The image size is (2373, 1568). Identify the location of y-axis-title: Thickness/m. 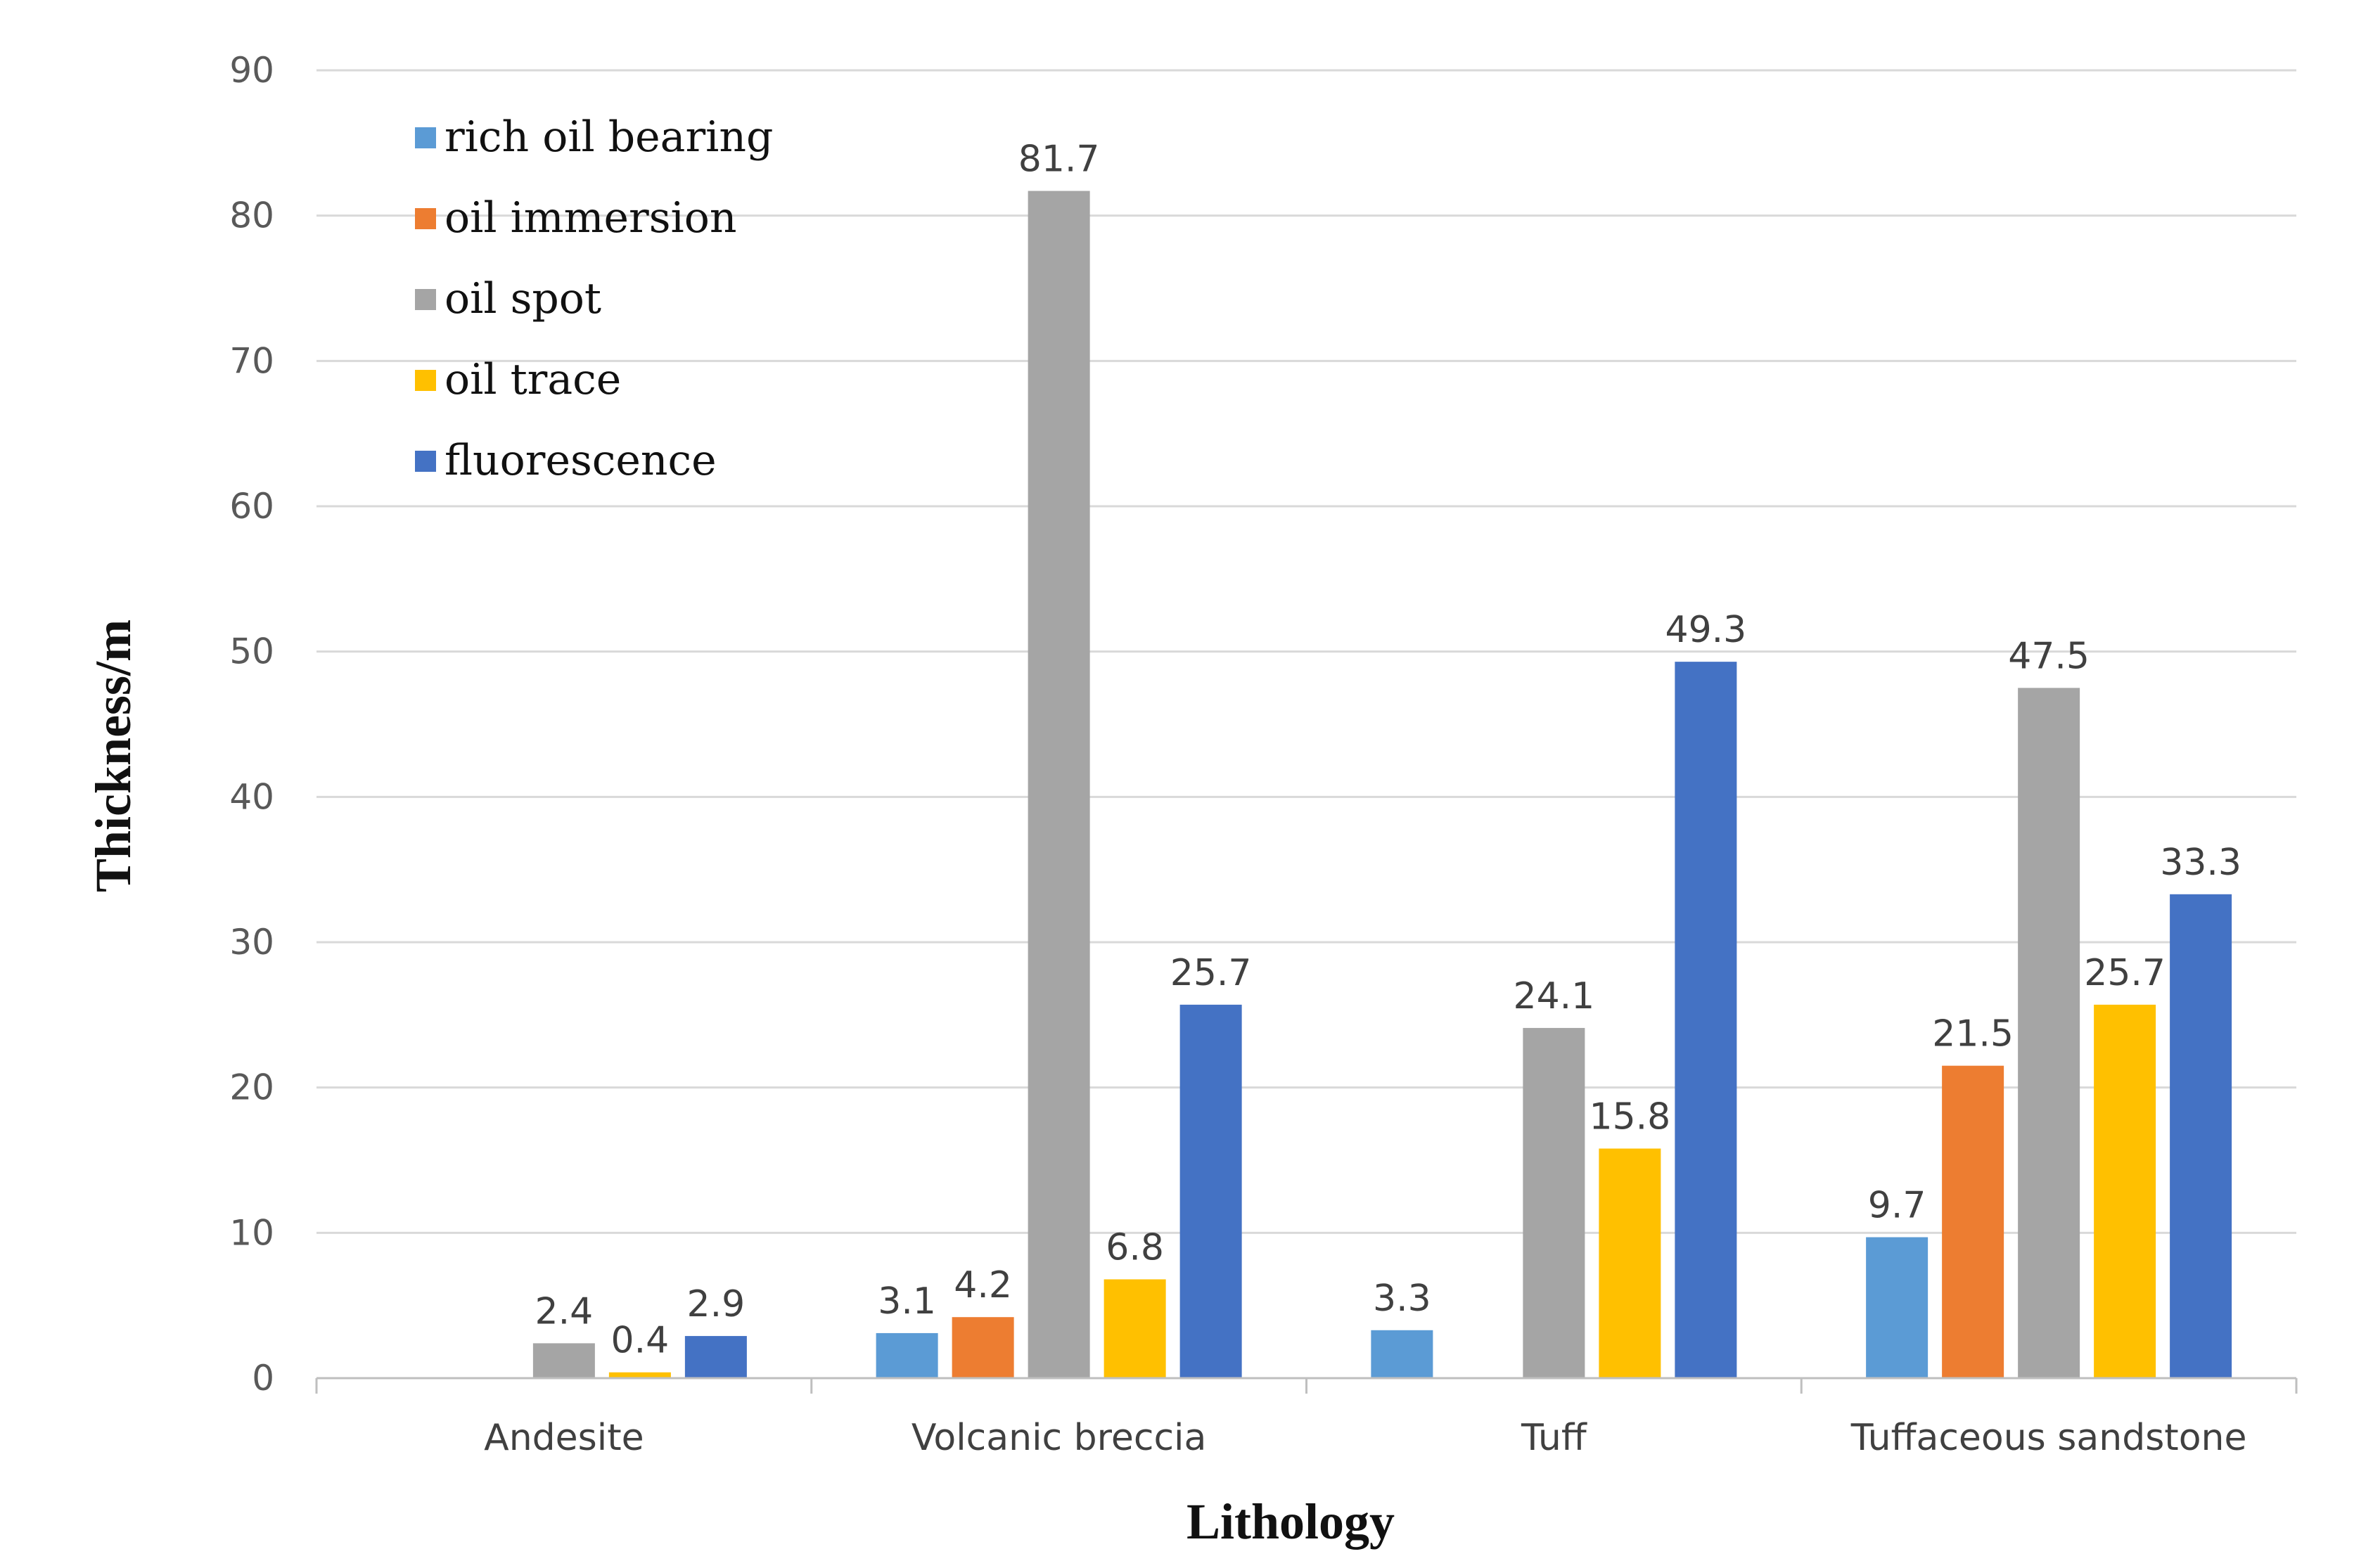
(113, 755).